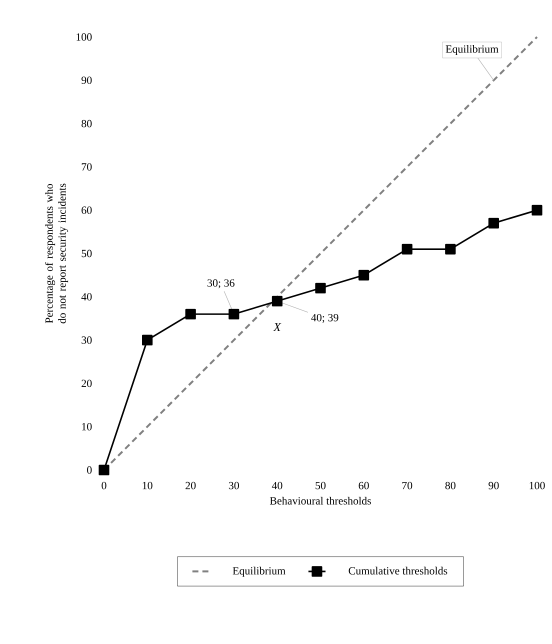 Image resolution: width=552 pixels, height=644 pixels. What do you see at coordinates (493, 486) in the screenshot?
I see `x-tick-label: 90` at bounding box center [493, 486].